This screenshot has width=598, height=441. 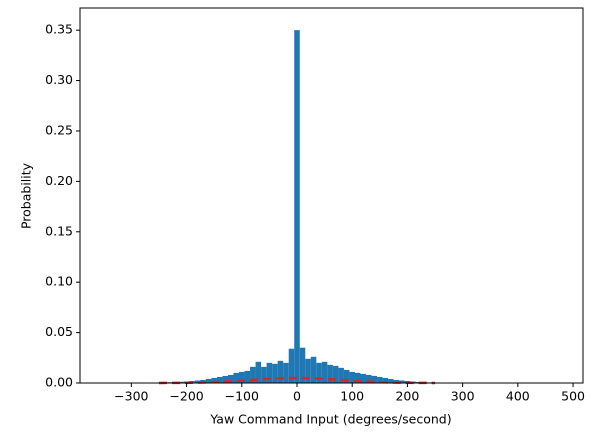 I want to click on x-tick-label: 200, so click(x=407, y=396).